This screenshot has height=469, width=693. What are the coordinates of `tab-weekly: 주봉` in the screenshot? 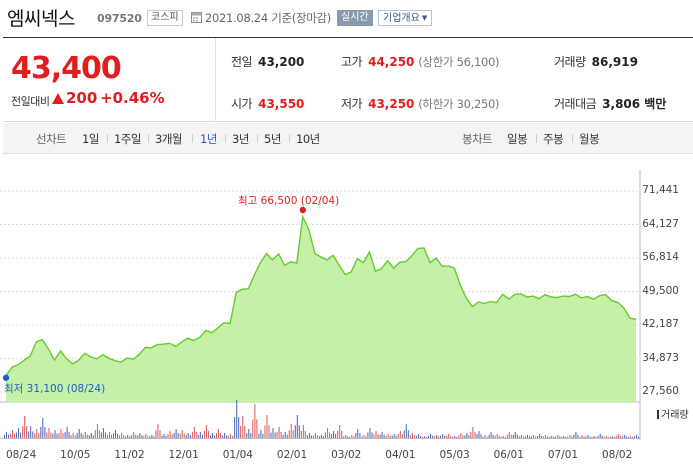 It's located at (553, 139).